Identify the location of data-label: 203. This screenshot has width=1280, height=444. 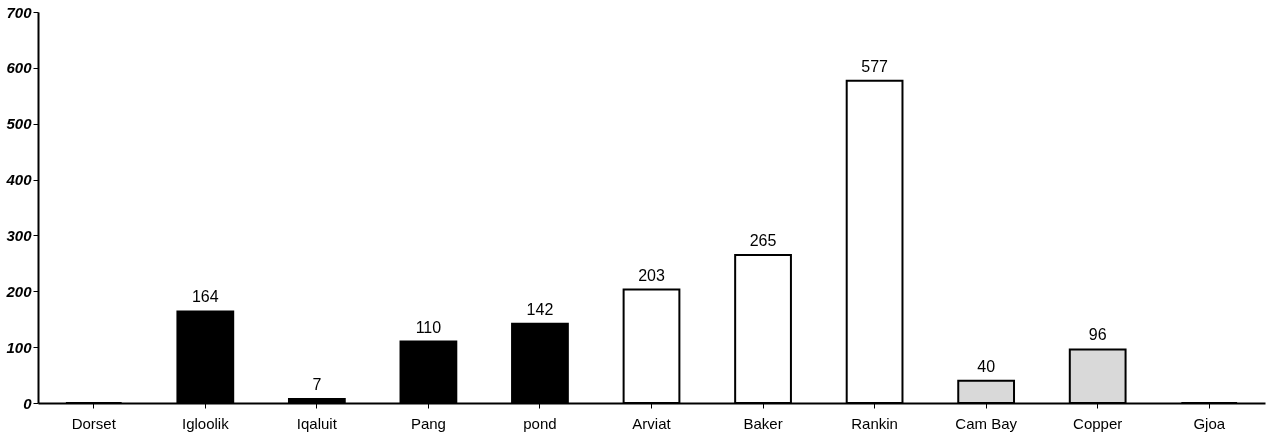
(651, 275).